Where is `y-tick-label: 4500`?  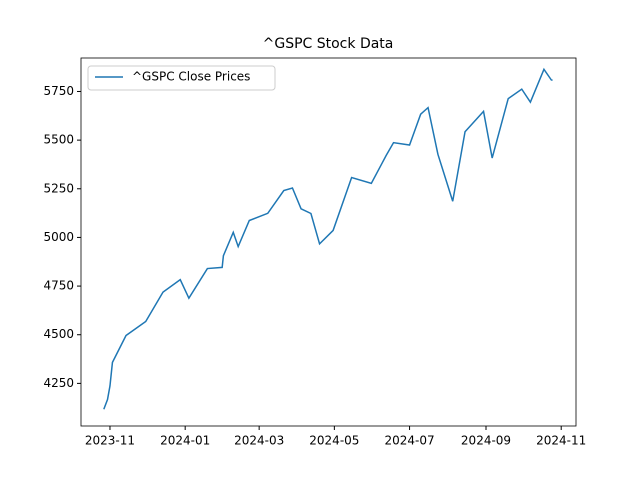
y-tick-label: 4500 is located at coordinates (58, 334).